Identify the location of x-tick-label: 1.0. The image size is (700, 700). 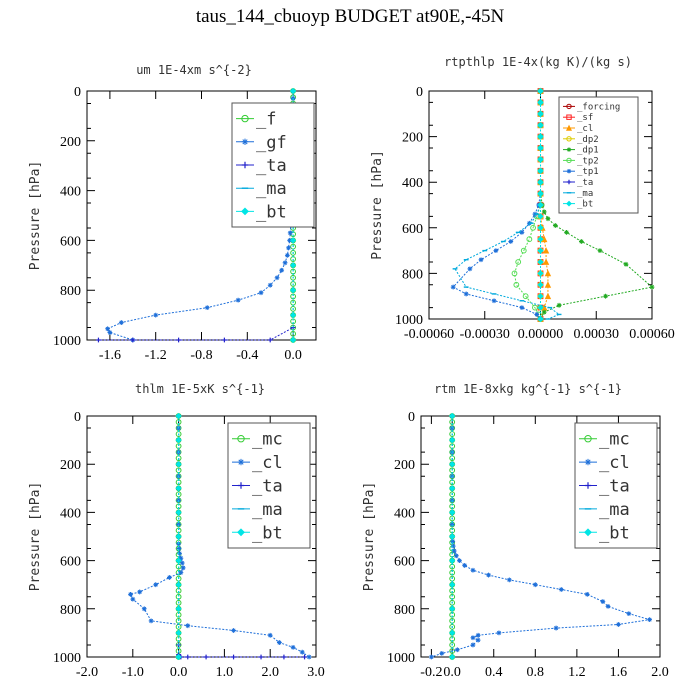
(225, 672).